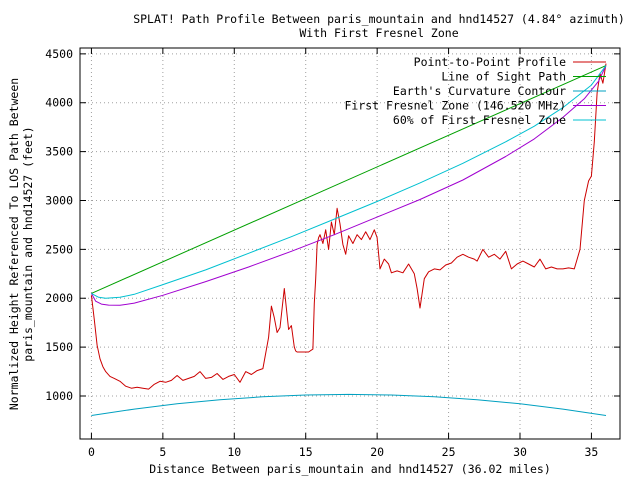  What do you see at coordinates (59, 152) in the screenshot?
I see `y-tick-label: 3500` at bounding box center [59, 152].